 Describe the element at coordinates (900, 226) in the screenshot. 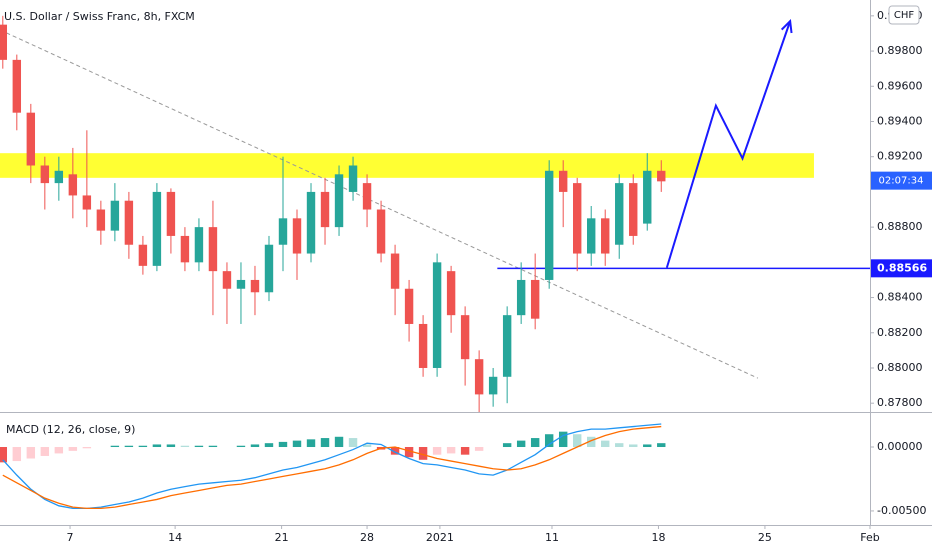

I see `y-tick-label: 0.88800` at that location.